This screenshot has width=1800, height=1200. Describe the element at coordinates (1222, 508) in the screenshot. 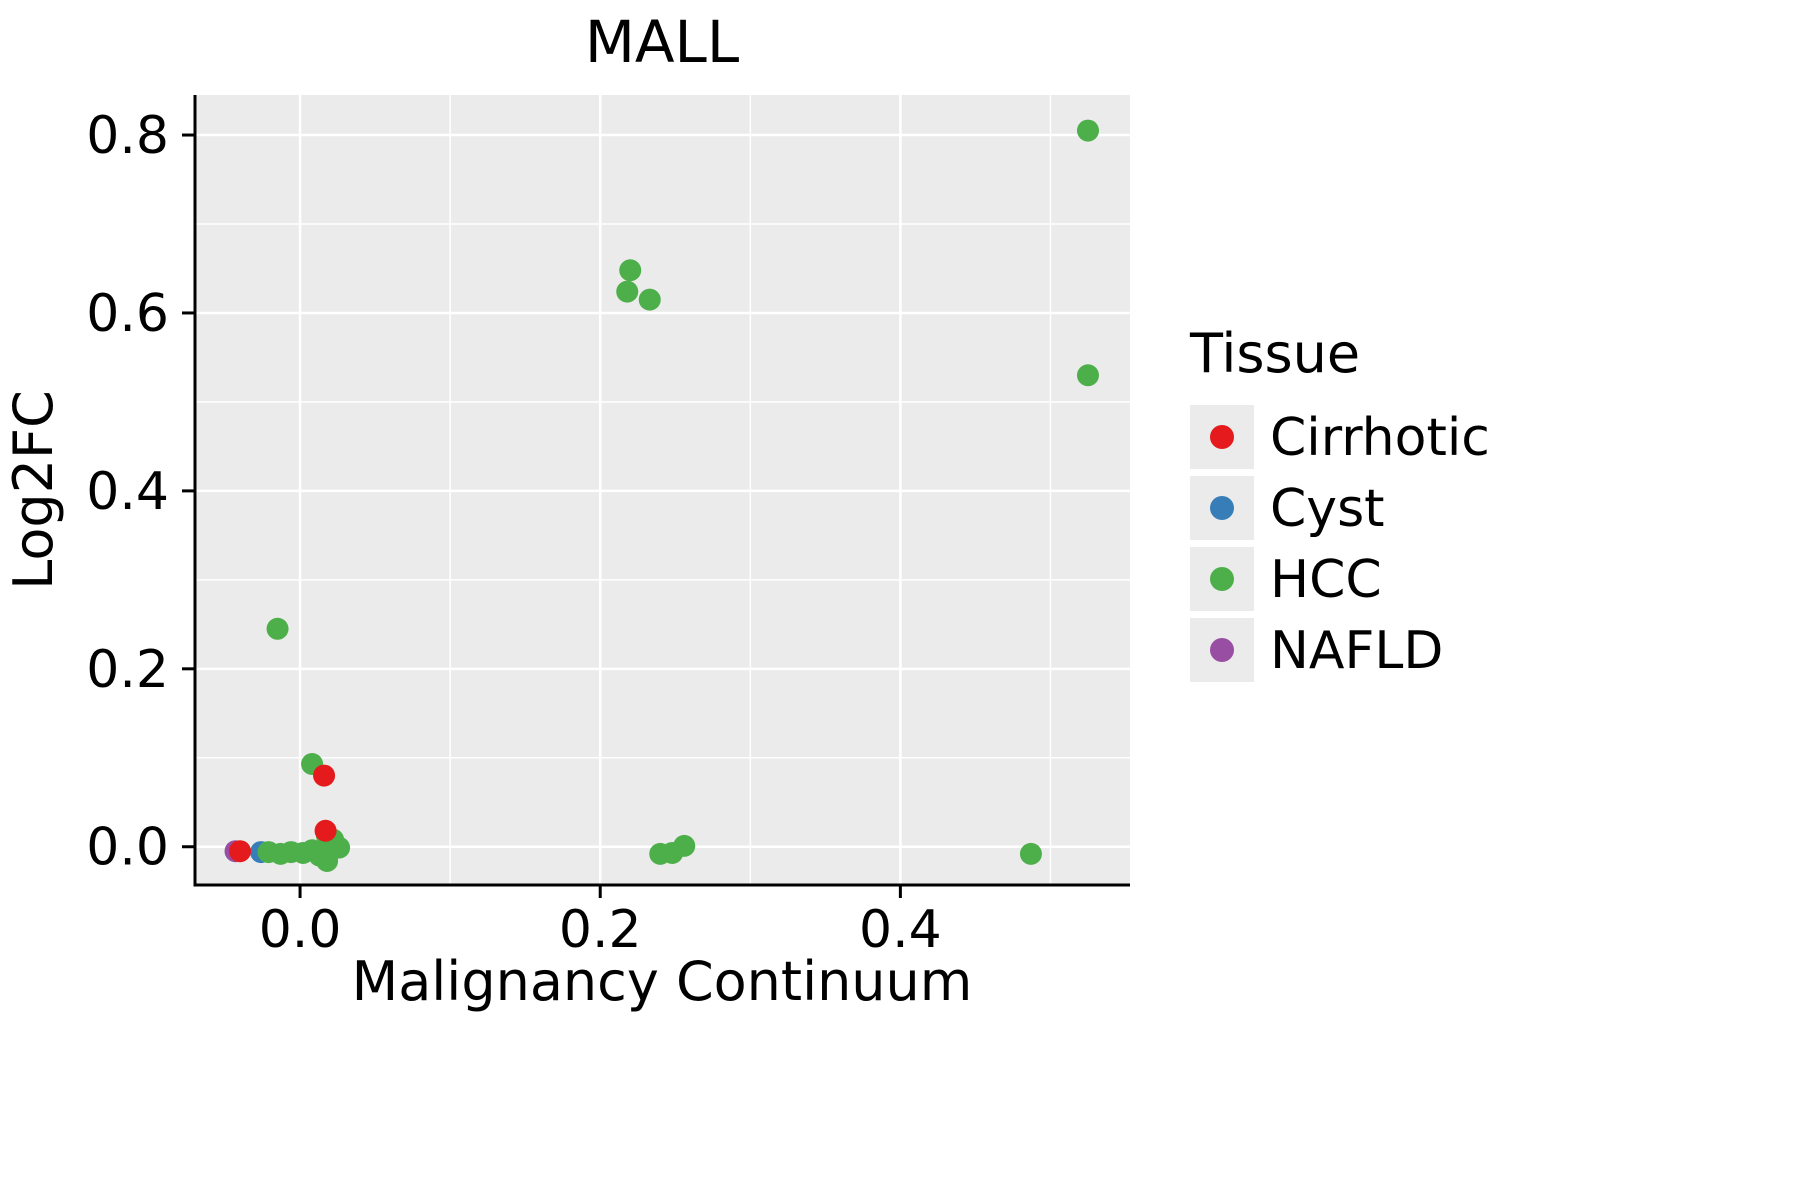

I see `legend-key-dot-cyst` at that location.